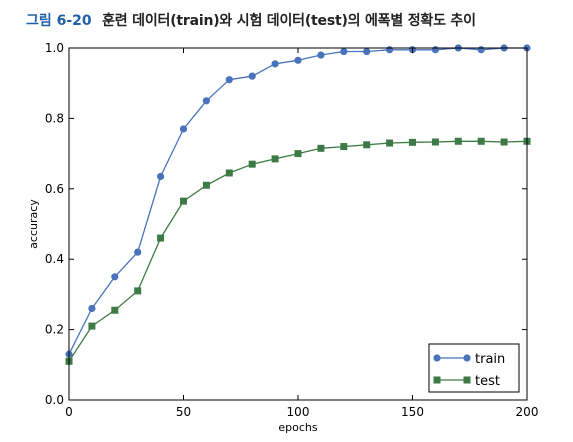 The width and height of the screenshot is (573, 442). What do you see at coordinates (289, 21) in the screenshot?
I see `figure-caption-text: 훈련 데이터(train)와 시험 데이터(test)의 에폭별 정확도 추이` at bounding box center [289, 21].